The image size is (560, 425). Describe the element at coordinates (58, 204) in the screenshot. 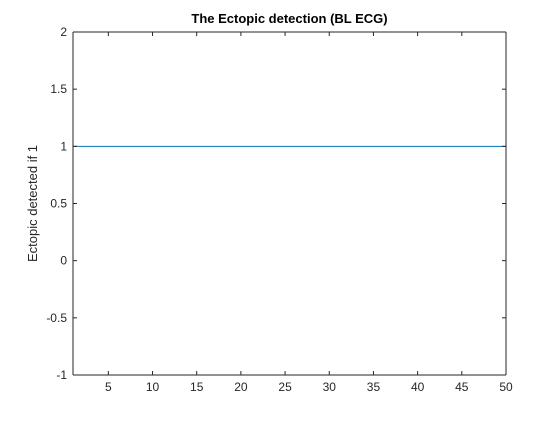

I see `y-tick-label: 0.5` at that location.